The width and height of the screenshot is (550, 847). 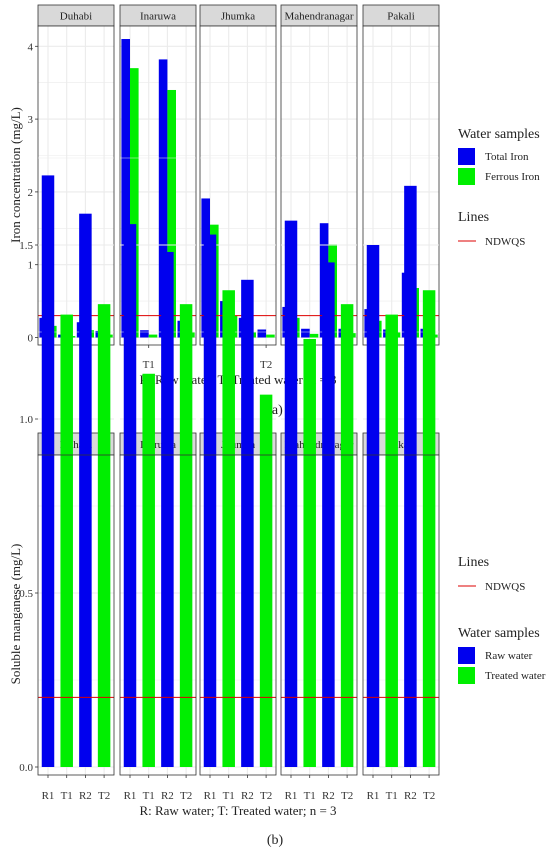 I want to click on legend-sample-label: Raw water, so click(x=509, y=656).